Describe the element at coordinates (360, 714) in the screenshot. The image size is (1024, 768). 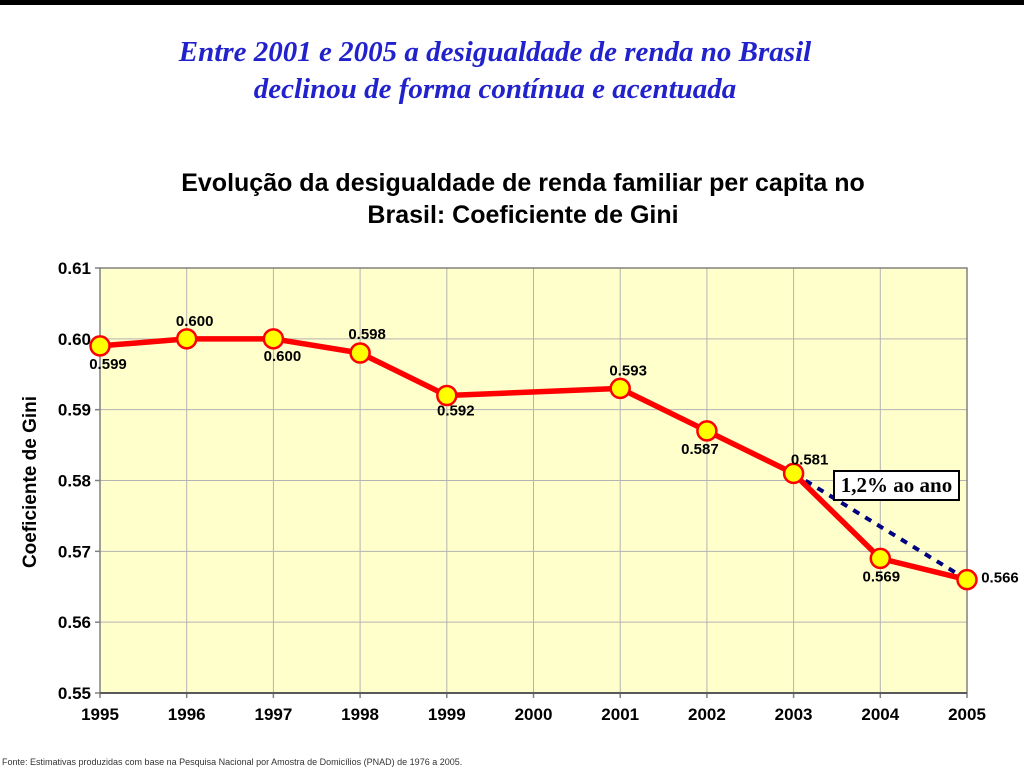
I see `x-tick-label: 1998` at that location.